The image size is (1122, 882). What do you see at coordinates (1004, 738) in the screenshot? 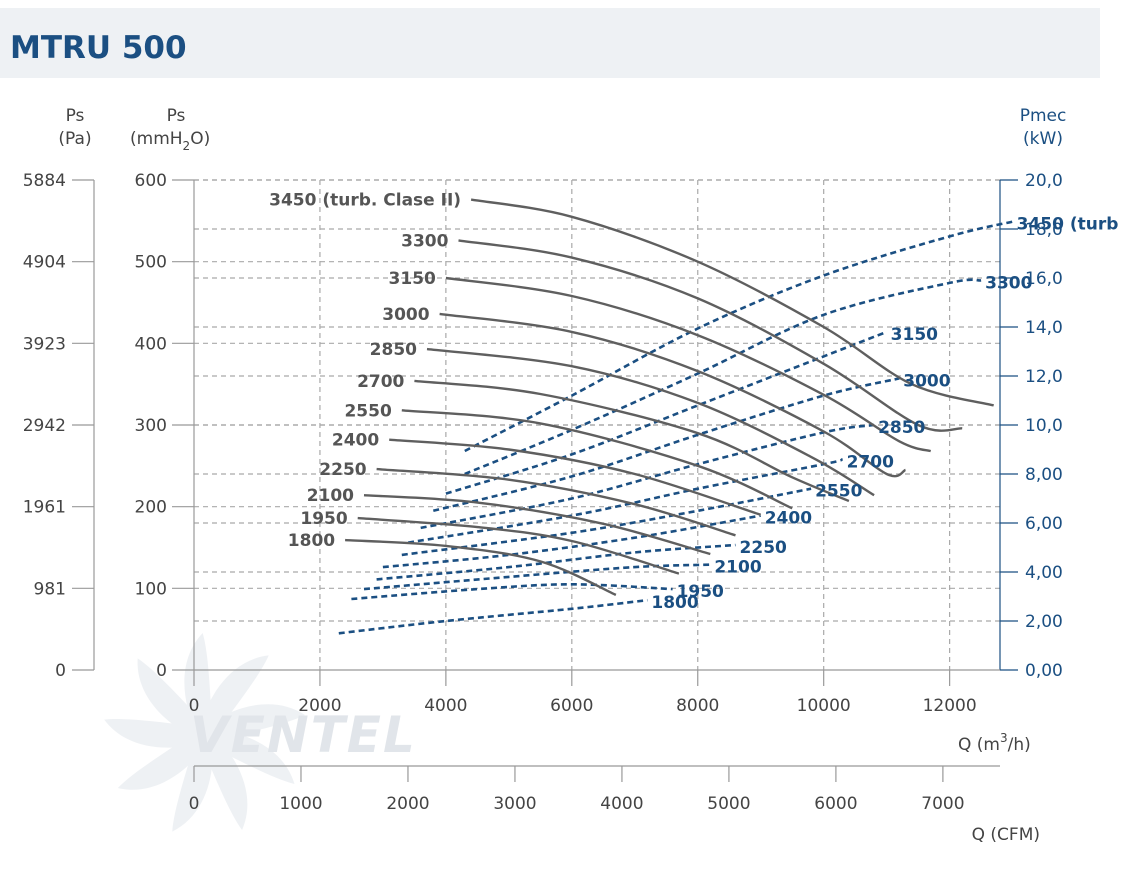
I see `x-label-sup: 3` at bounding box center [1004, 738].